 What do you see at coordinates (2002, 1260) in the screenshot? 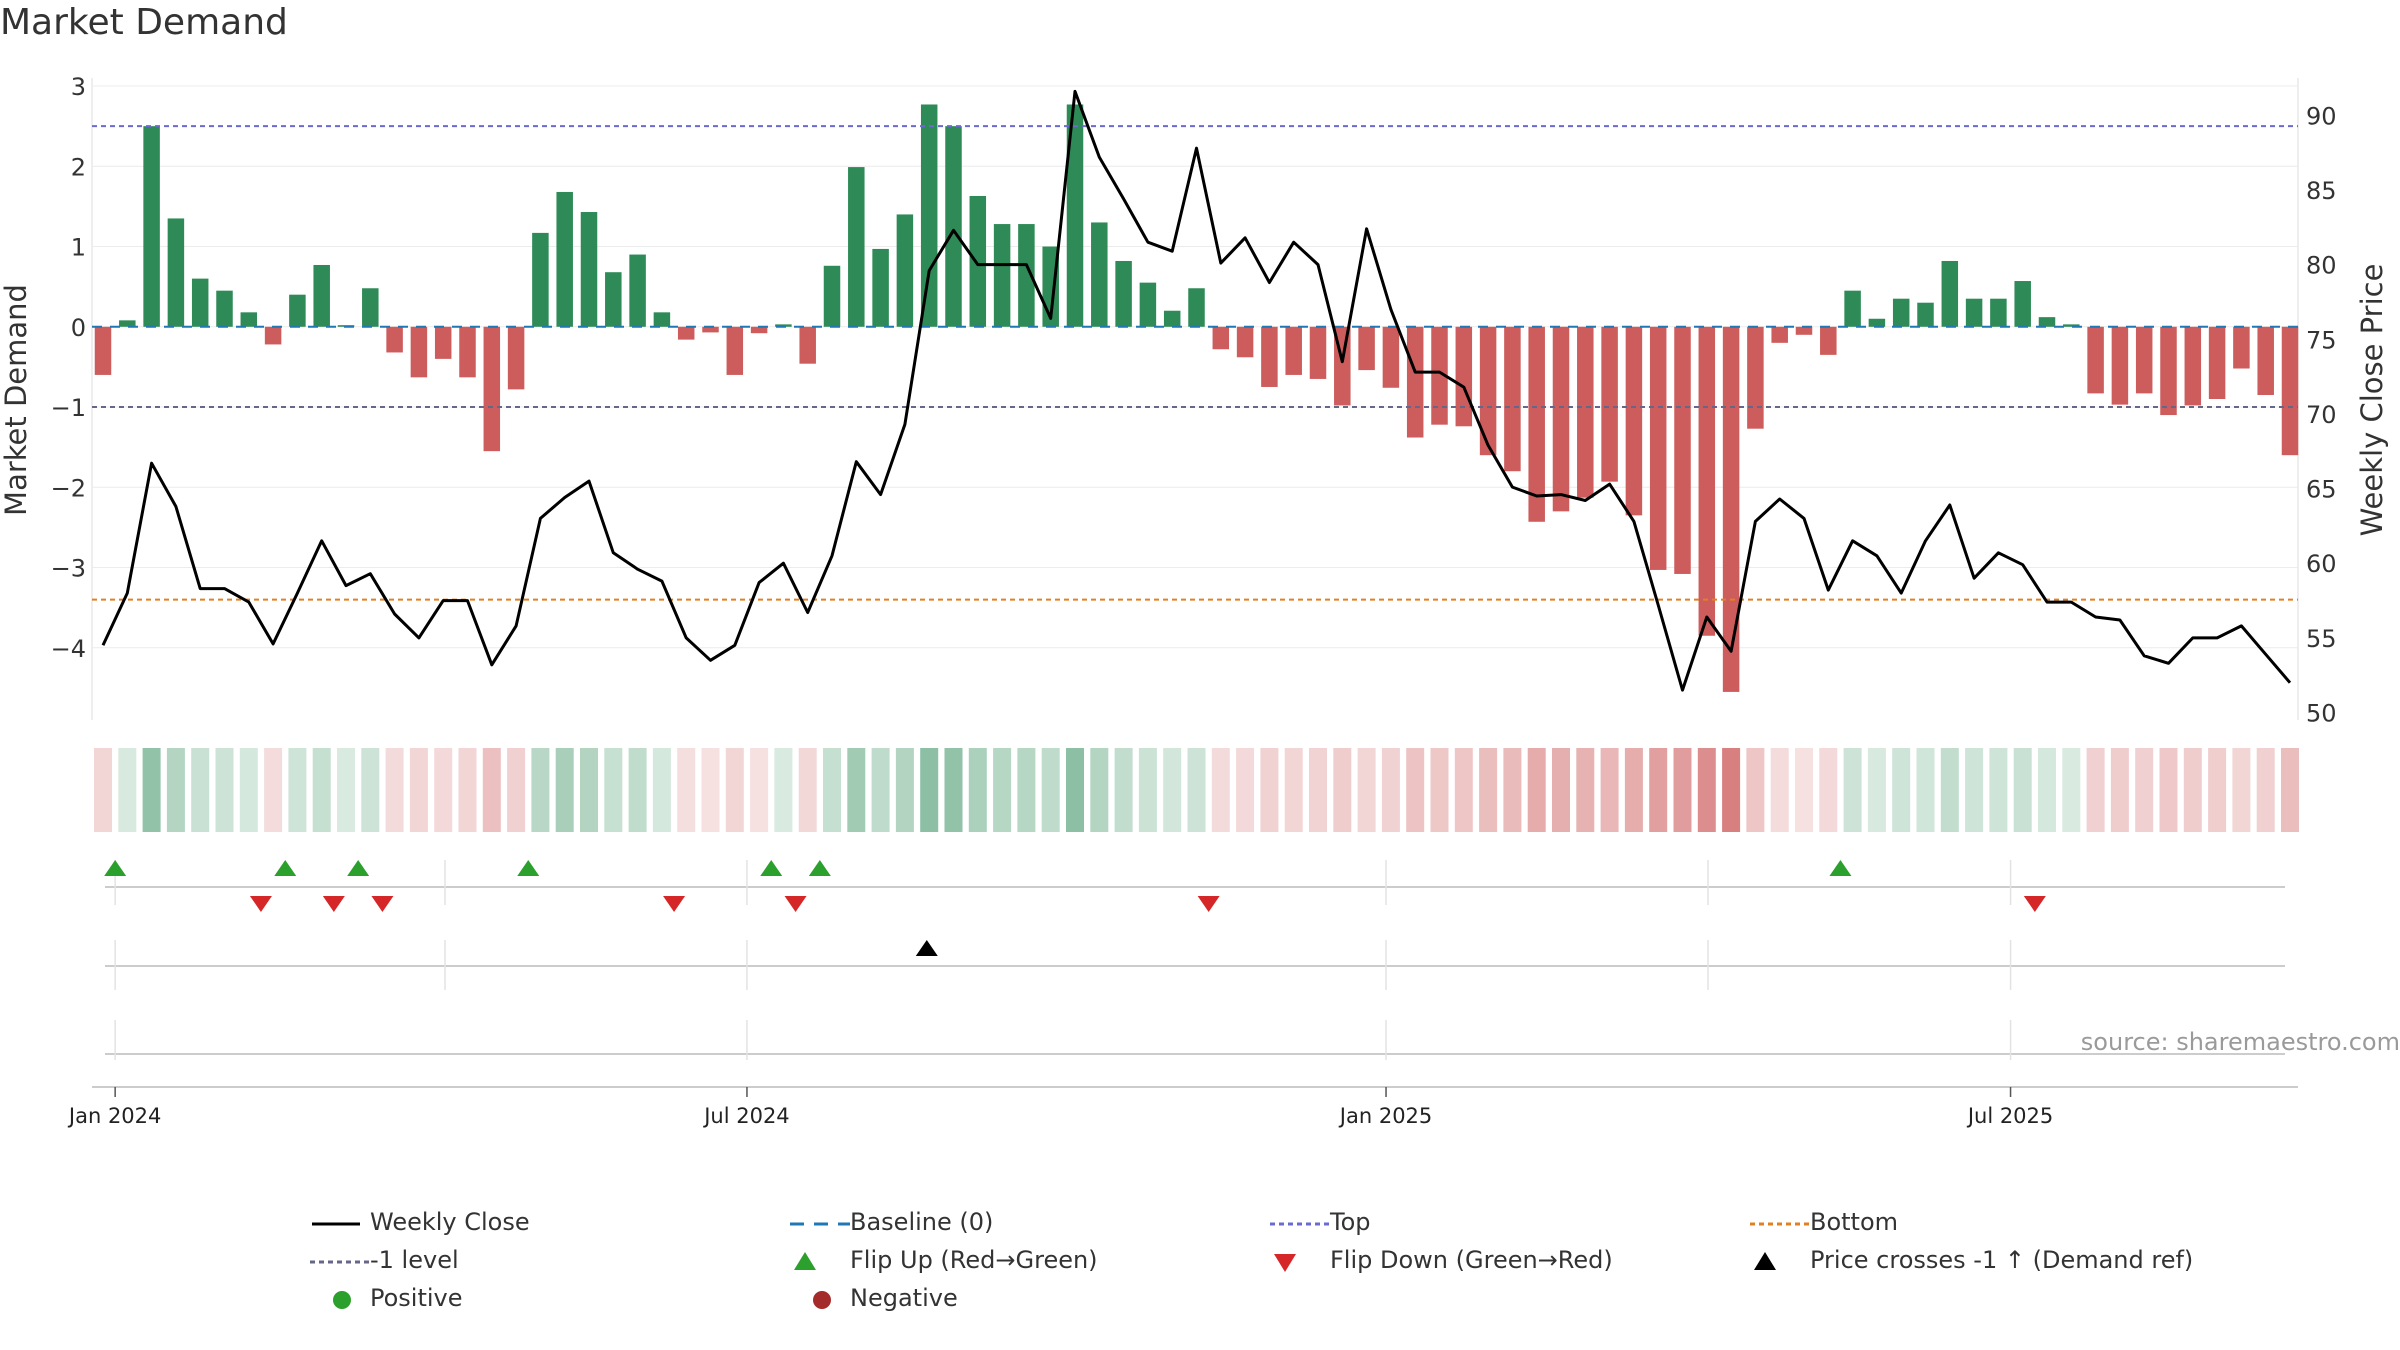
I see `legend-label: Price crosses -1 ↑ (Demand ref)` at bounding box center [2002, 1260].